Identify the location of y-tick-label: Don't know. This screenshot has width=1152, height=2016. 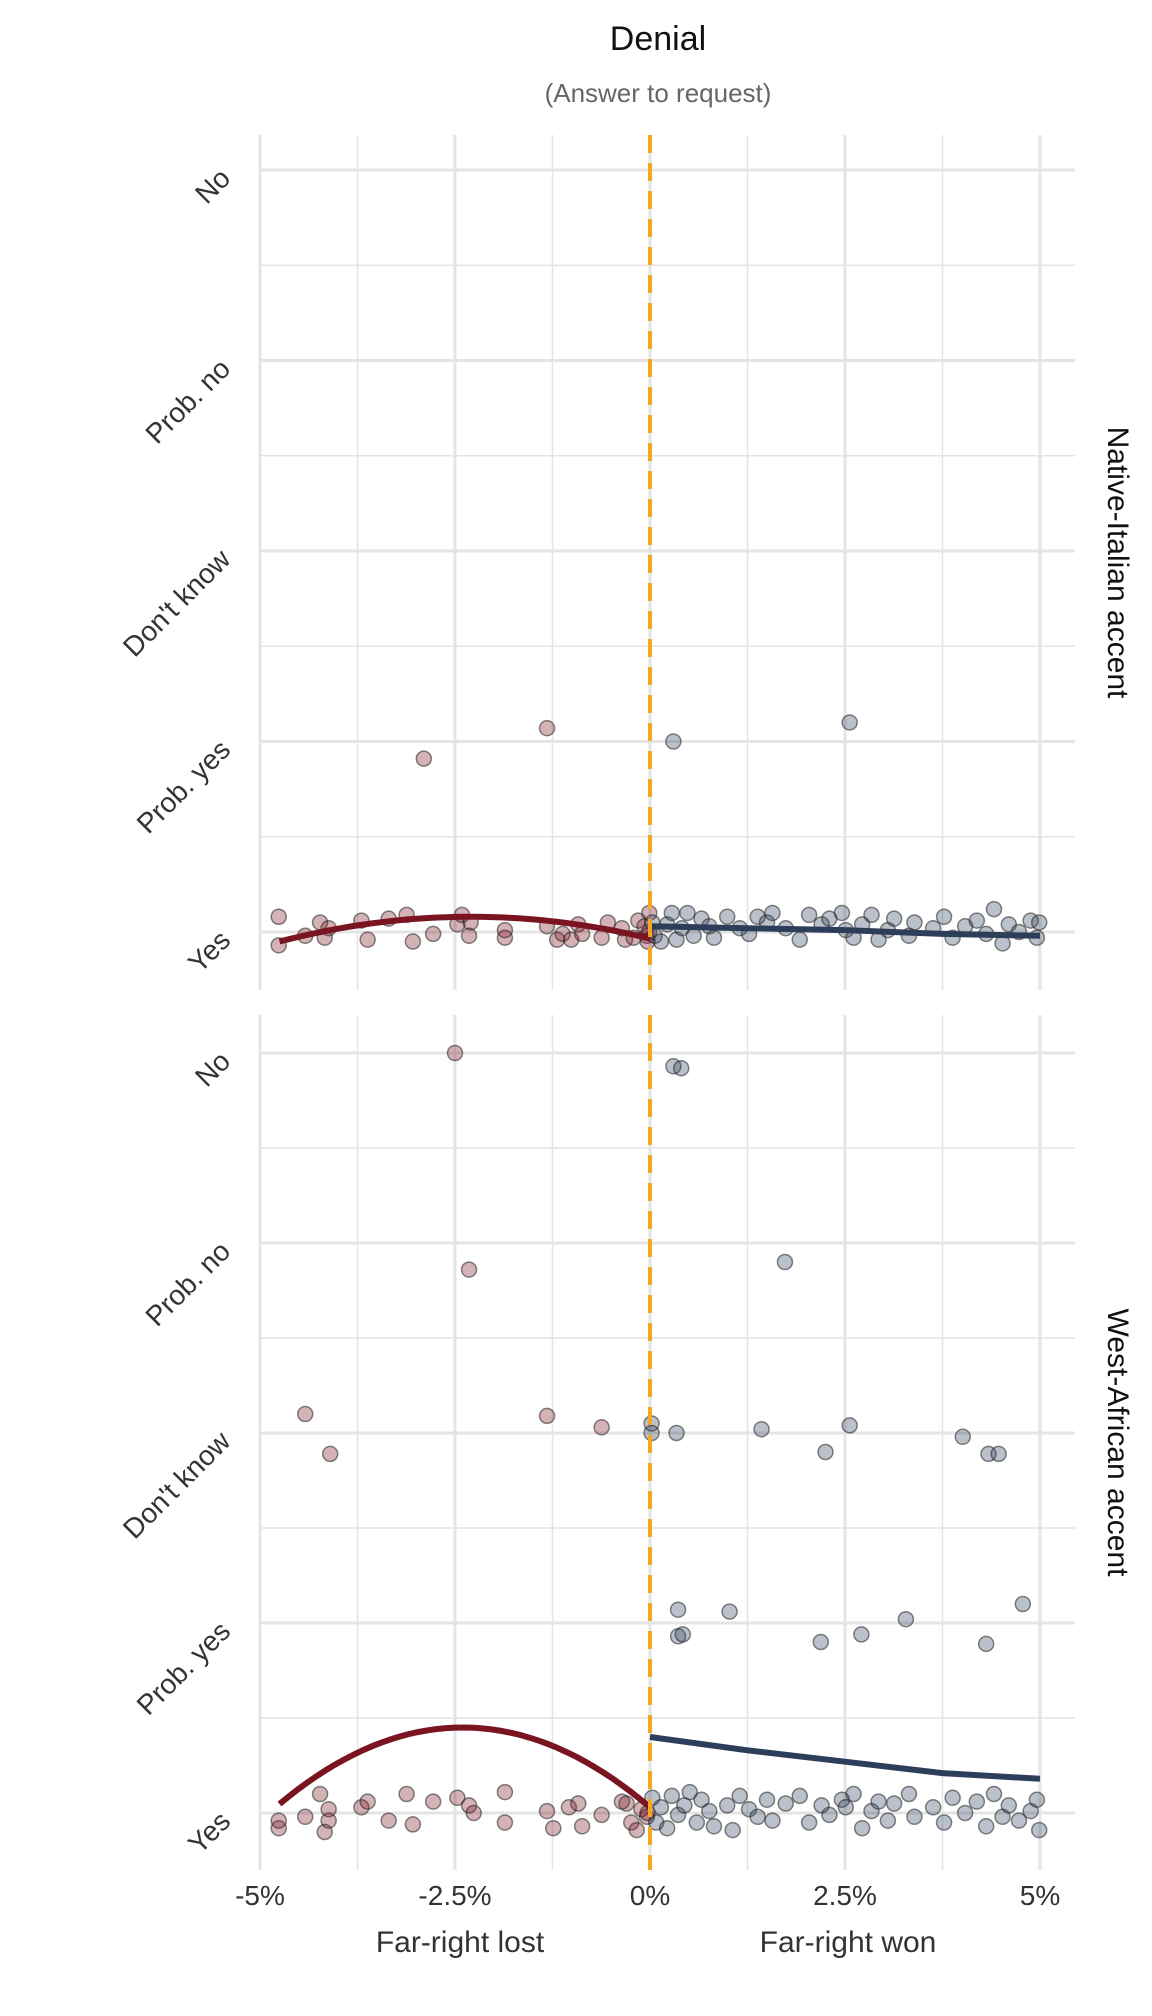
(177, 603).